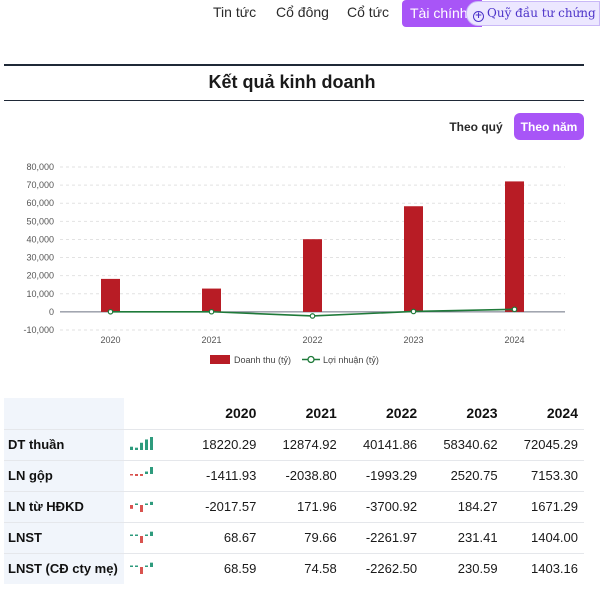  I want to click on table-cell: 12874.92, so click(302, 444).